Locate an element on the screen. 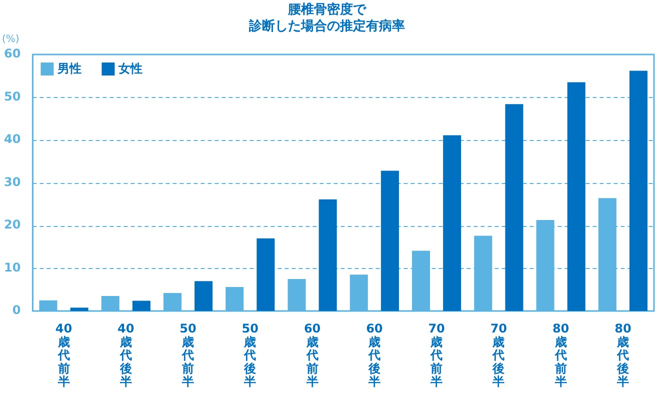 The image size is (656, 405). y-tick-label: 10 is located at coordinates (12, 267).